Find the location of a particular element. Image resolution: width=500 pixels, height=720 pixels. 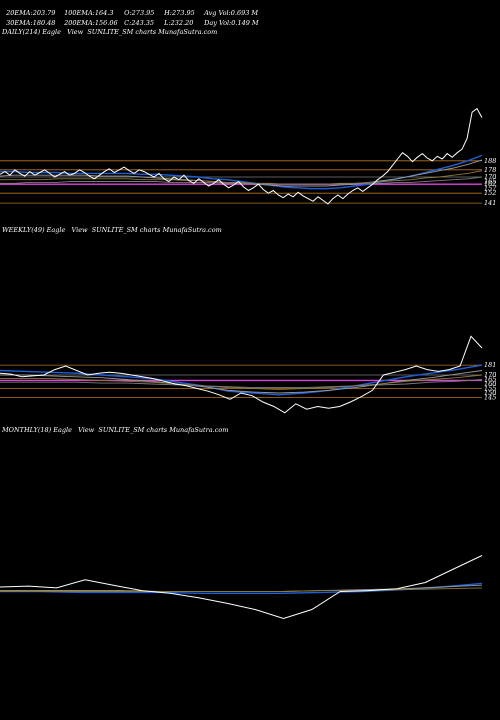

high-label: H: is located at coordinates (168, 13).